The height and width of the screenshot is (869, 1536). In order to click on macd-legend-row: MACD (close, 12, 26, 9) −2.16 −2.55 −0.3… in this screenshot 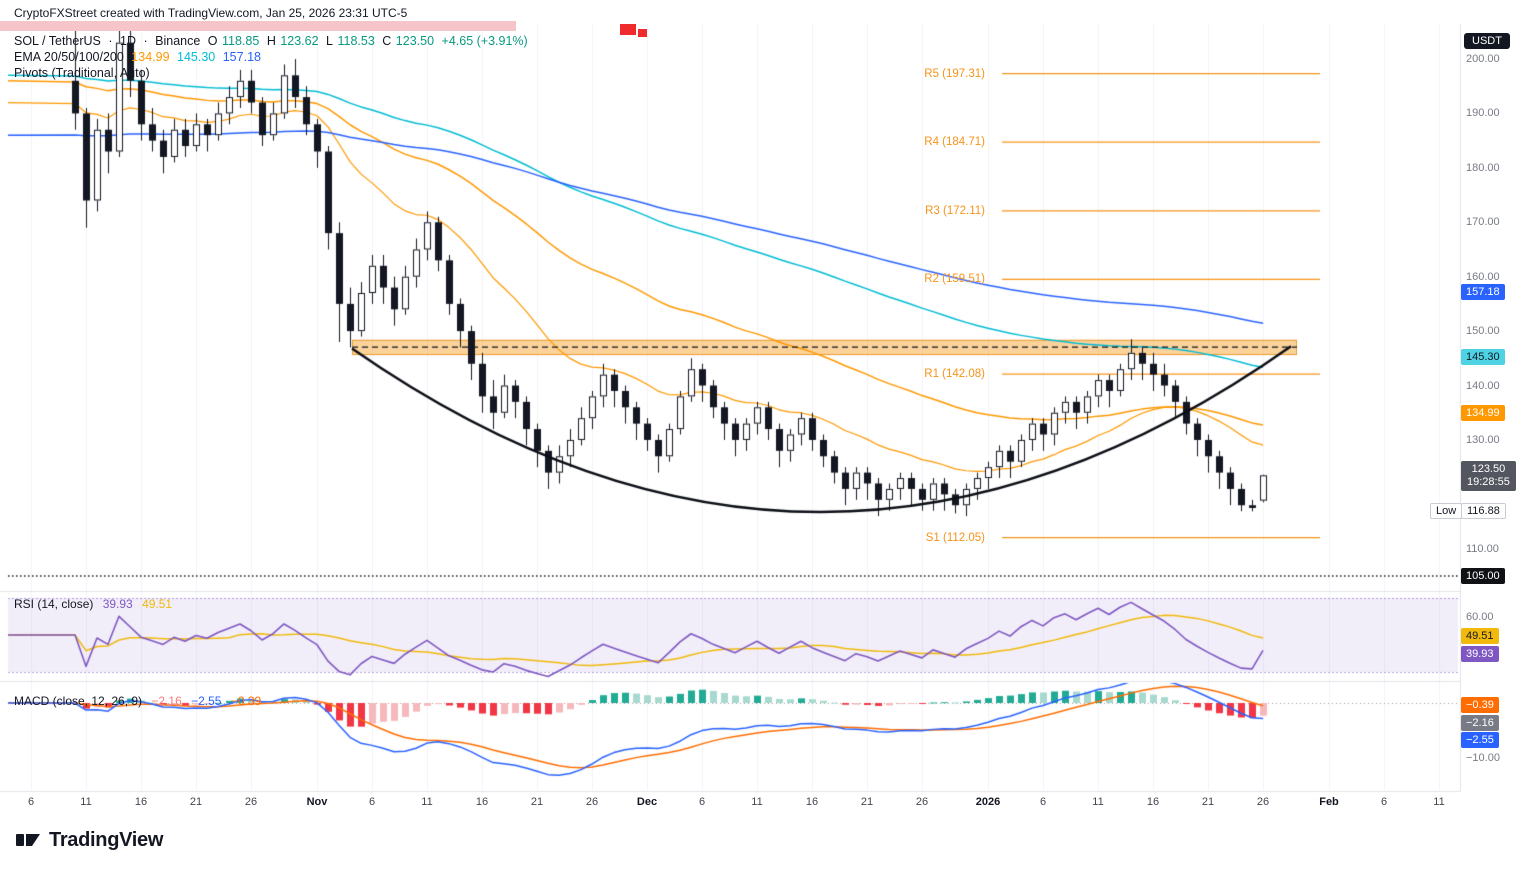, I will do `click(140, 701)`.